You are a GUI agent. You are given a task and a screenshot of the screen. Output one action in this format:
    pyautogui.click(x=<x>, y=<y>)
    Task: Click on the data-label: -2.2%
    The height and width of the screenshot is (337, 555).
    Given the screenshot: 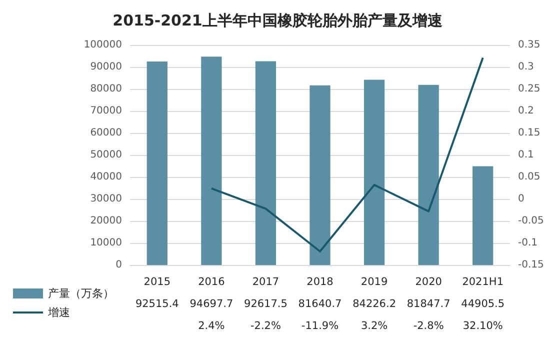 What is the action you would take?
    pyautogui.click(x=265, y=326)
    